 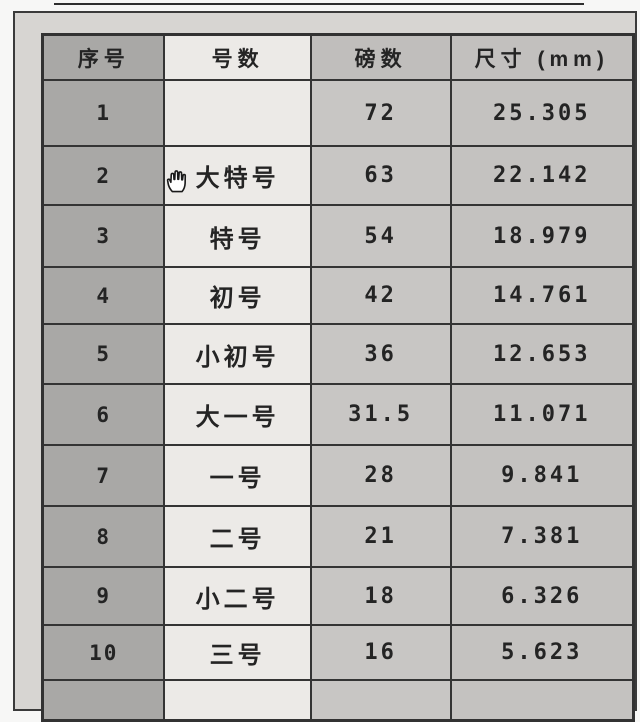 I want to click on cell-points: 36, so click(x=380, y=354).